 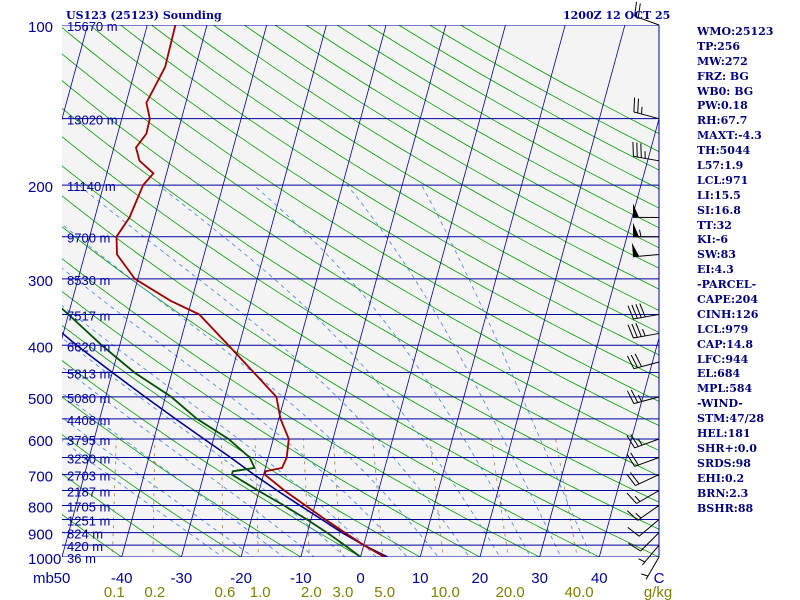 I want to click on pressure-tick-label: 400, so click(x=40, y=347).